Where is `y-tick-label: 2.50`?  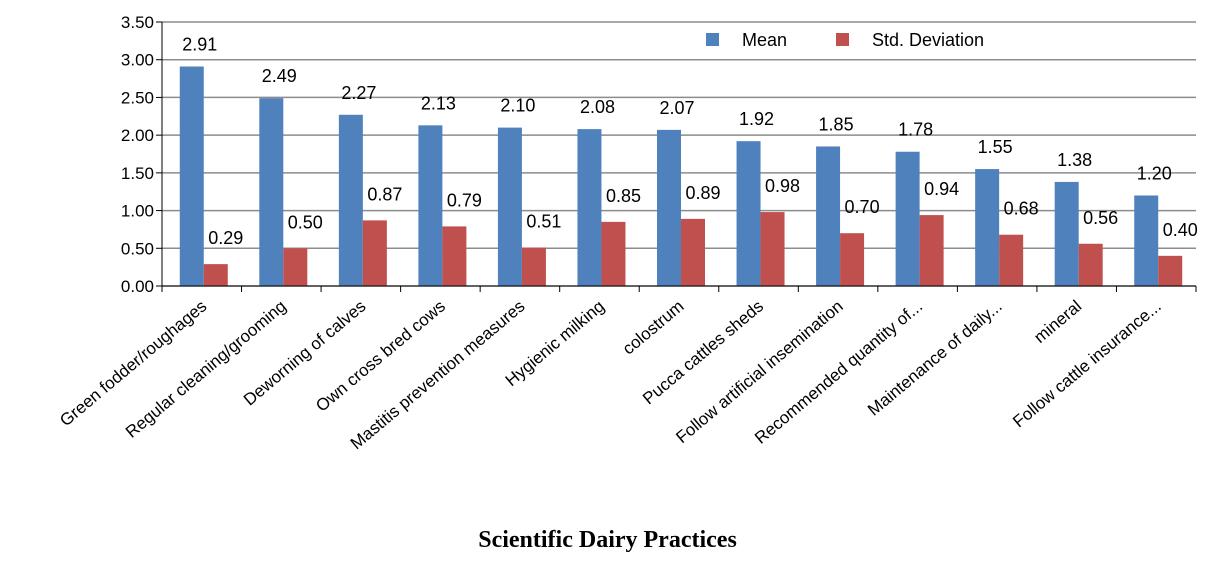
y-tick-label: 2.50 is located at coordinates (137, 97).